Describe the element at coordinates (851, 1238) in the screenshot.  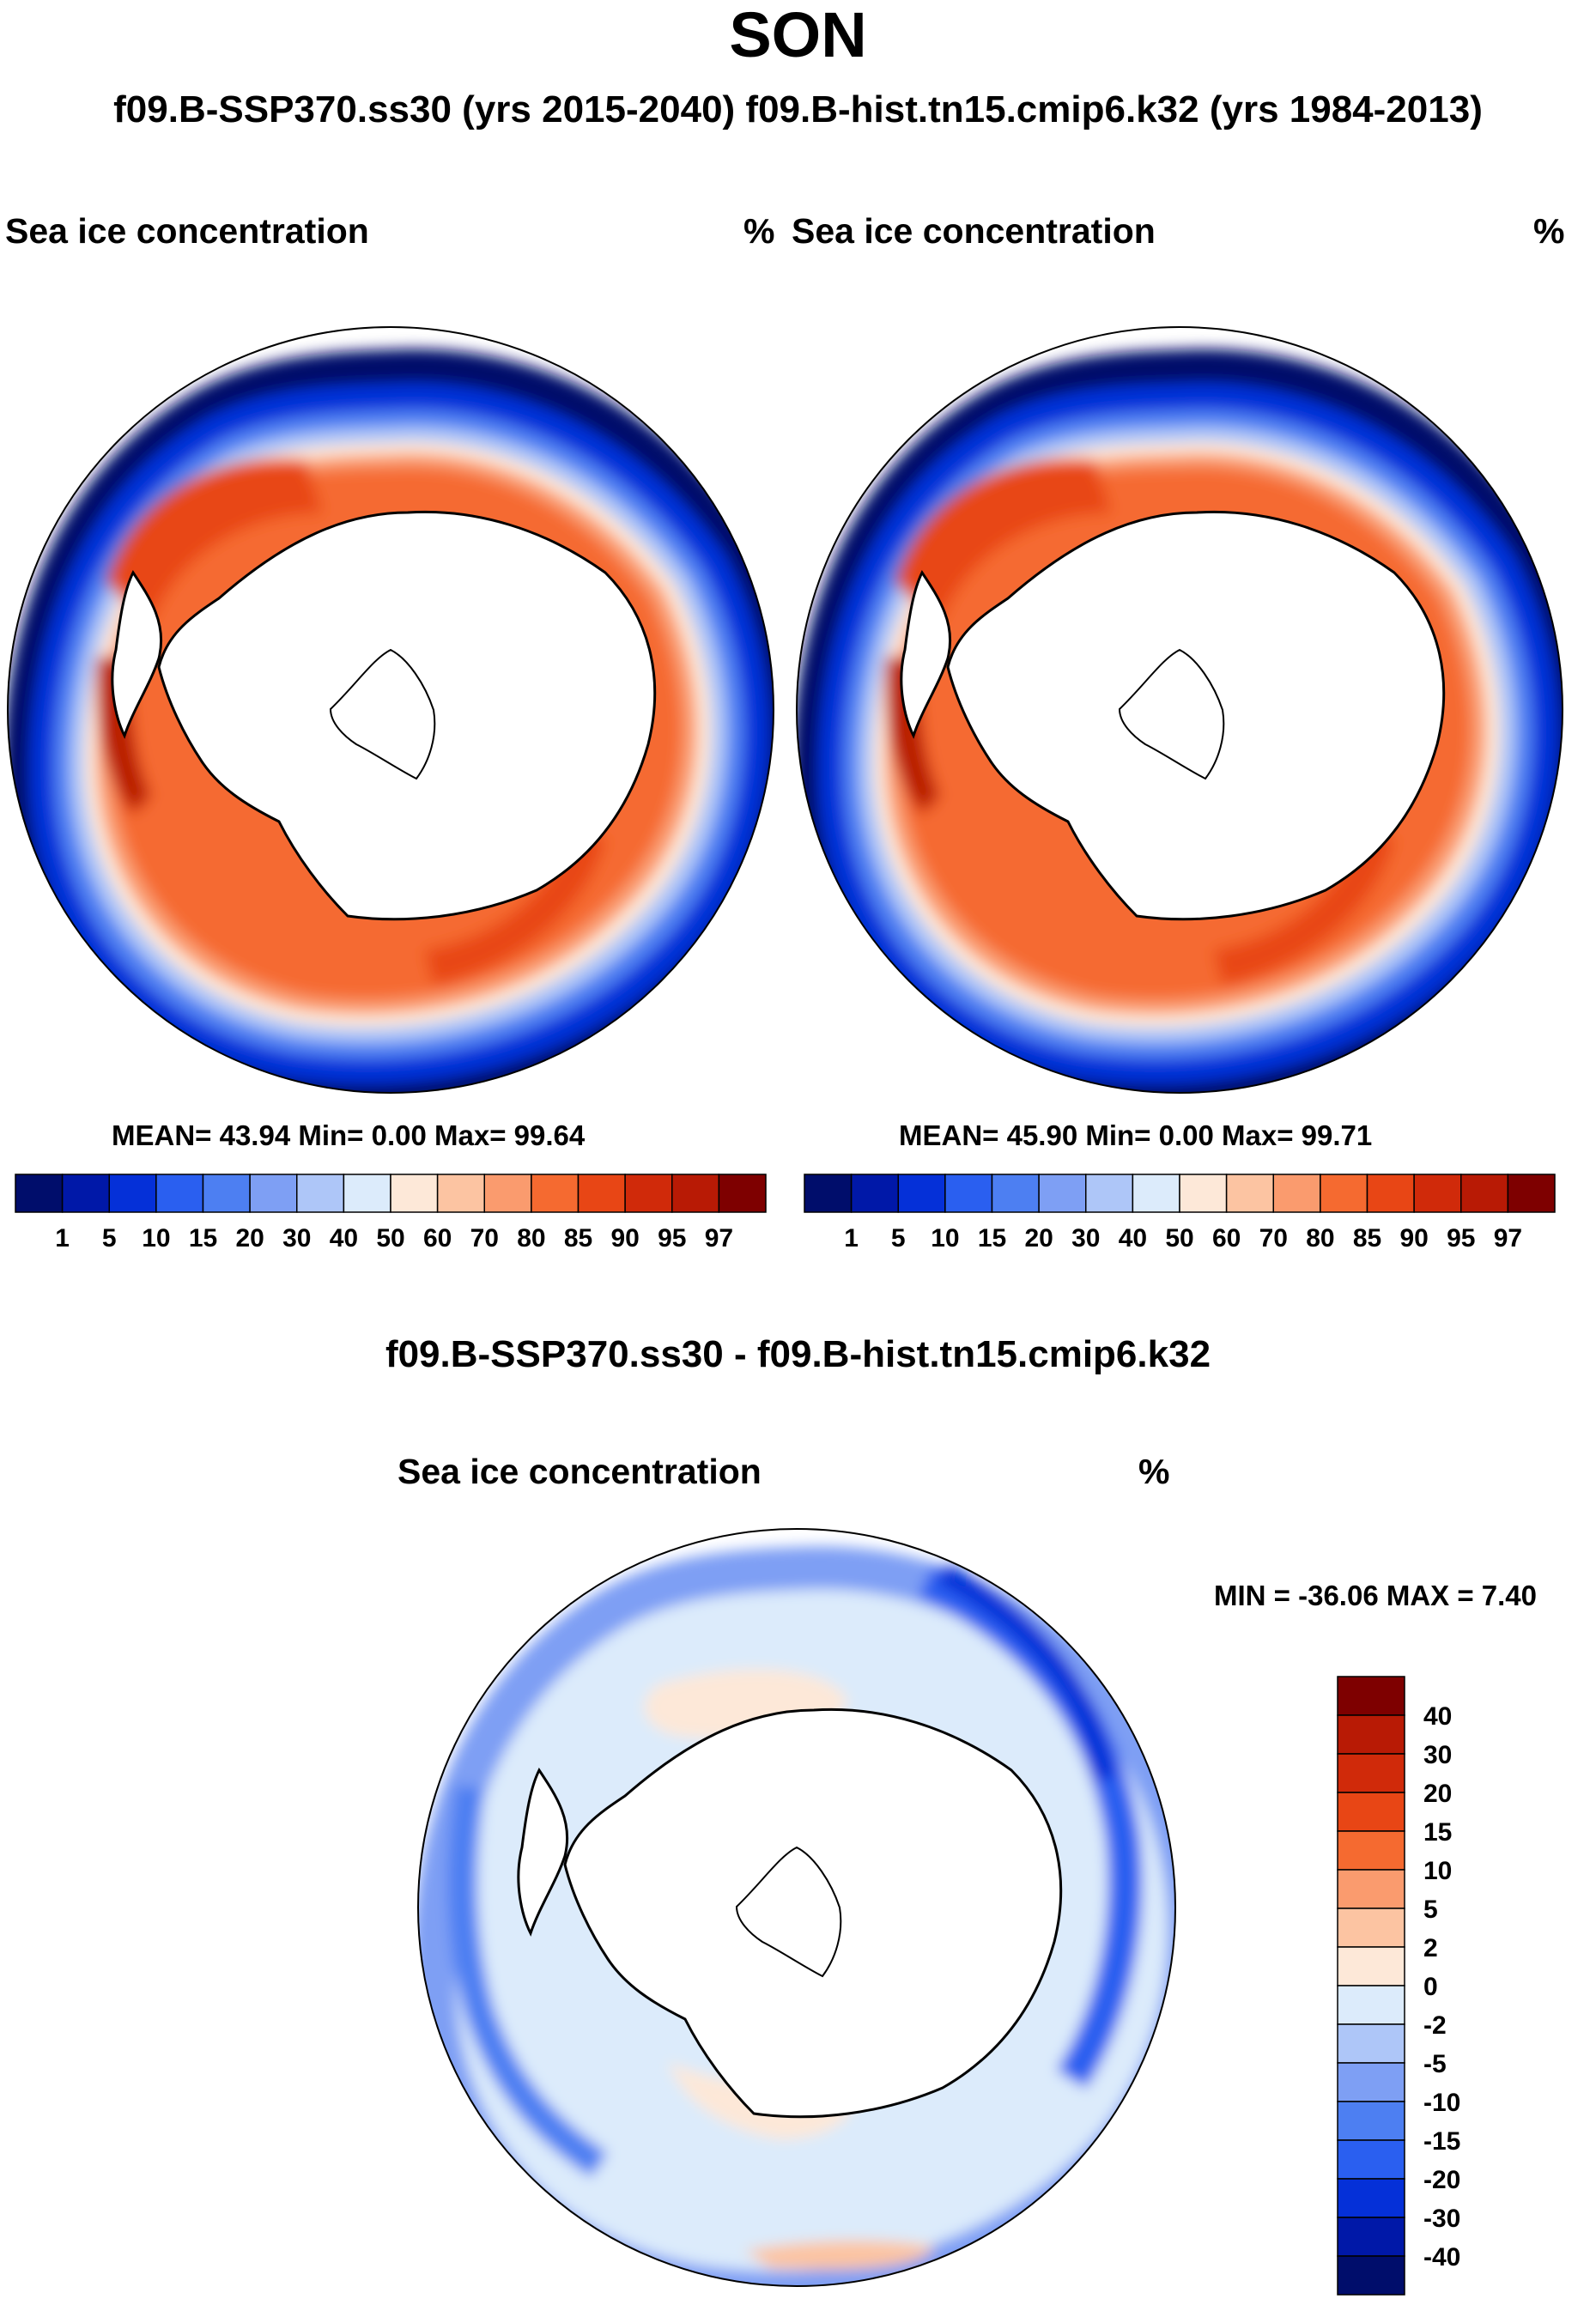
I see `right-colorbar-tick-label: 1` at that location.